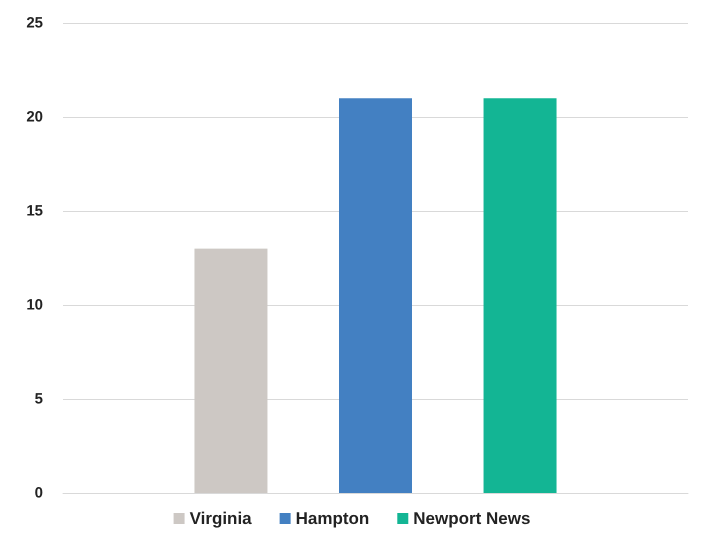  I want to click on y-tick-label: 15, so click(34, 211).